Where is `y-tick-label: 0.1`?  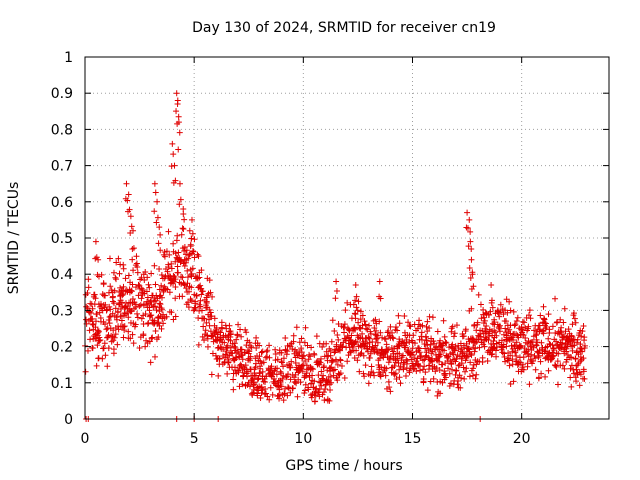 y-tick-label: 0.1 is located at coordinates (62, 384).